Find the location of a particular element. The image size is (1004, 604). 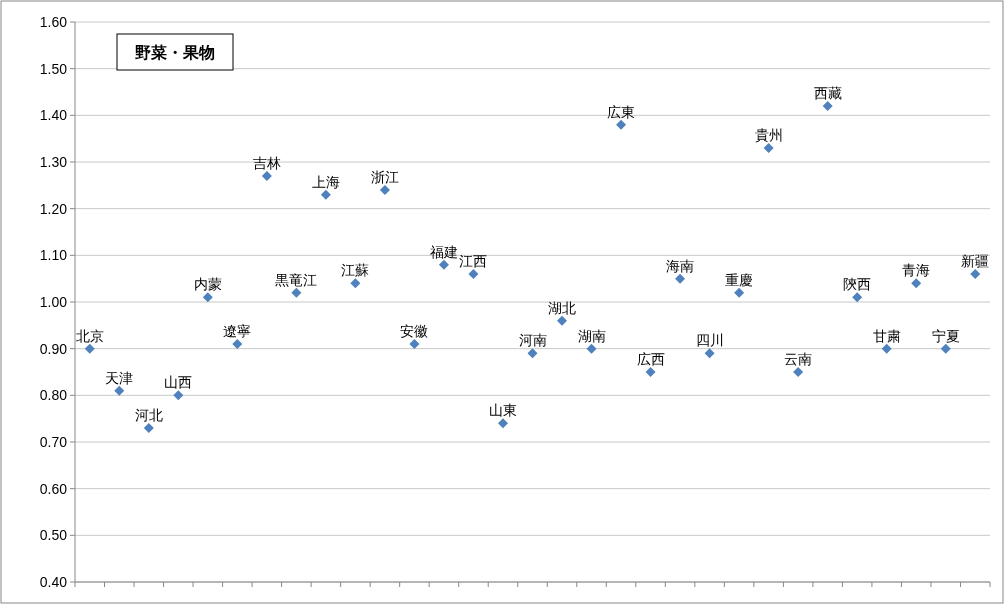

x-tick-label: 重慶 is located at coordinates (739, 279).